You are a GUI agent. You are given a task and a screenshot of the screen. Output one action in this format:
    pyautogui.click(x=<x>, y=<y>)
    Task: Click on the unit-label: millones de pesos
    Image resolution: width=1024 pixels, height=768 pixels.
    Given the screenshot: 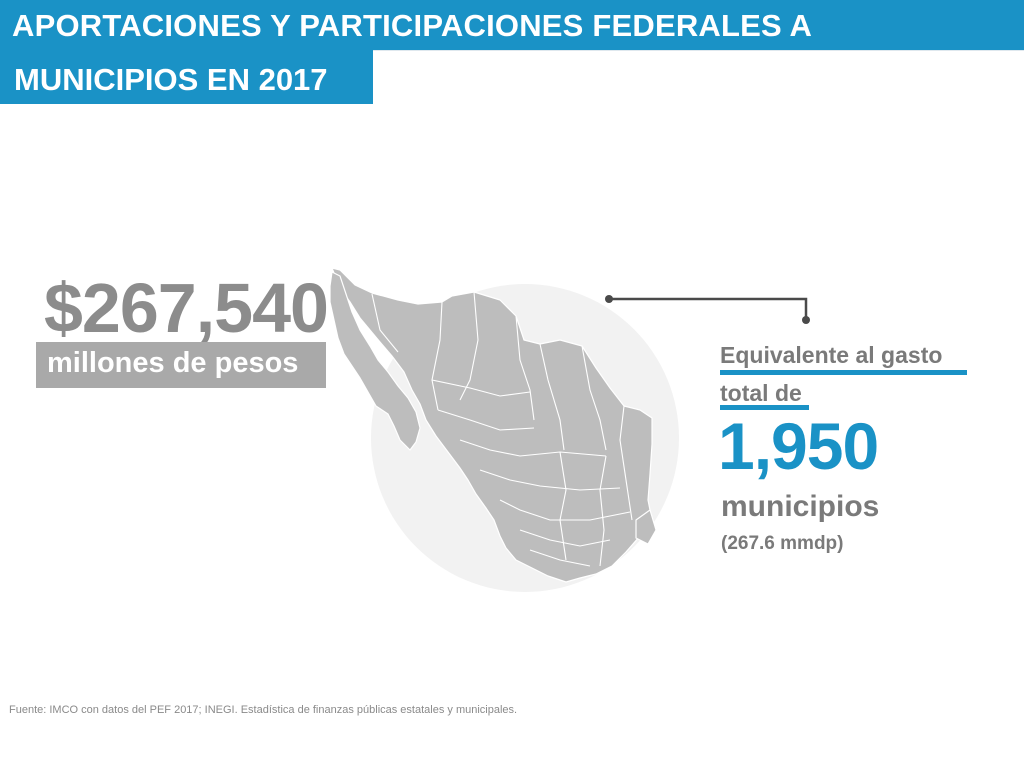 What is the action you would take?
    pyautogui.click(x=173, y=363)
    